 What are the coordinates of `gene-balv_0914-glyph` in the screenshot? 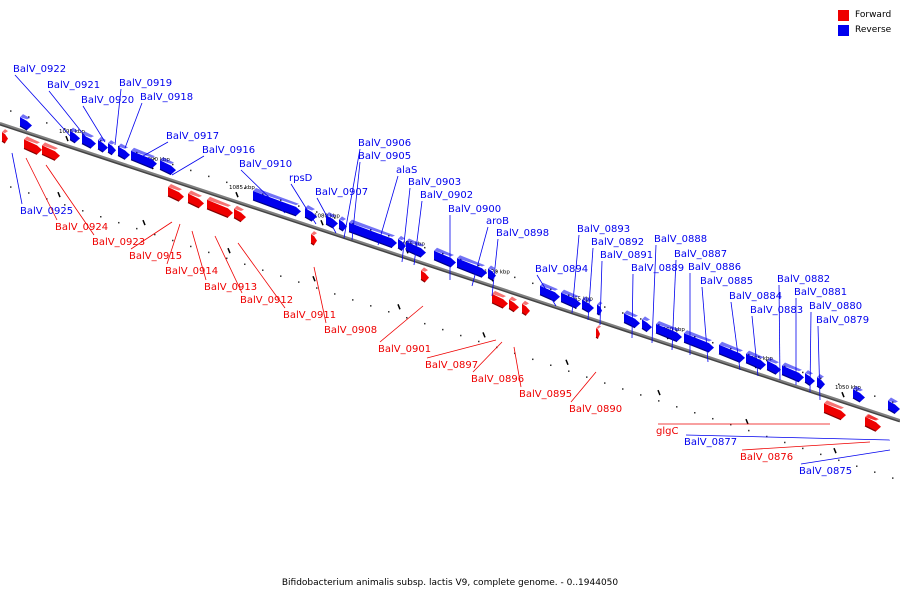 It's located at (195, 199).